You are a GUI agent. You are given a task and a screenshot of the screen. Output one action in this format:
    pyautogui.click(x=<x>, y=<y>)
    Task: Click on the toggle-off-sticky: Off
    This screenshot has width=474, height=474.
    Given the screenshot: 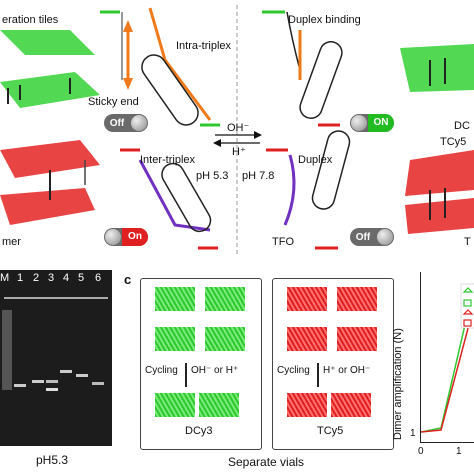 What is the action you would take?
    pyautogui.click(x=126, y=123)
    